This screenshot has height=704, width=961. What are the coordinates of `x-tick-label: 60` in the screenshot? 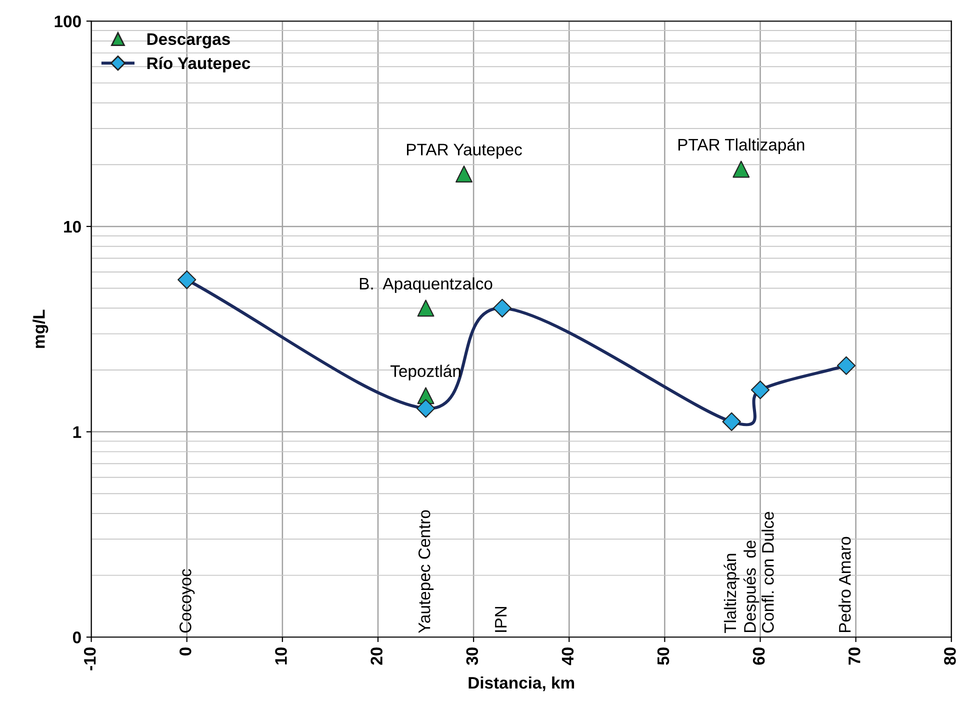 It's located at (758, 656).